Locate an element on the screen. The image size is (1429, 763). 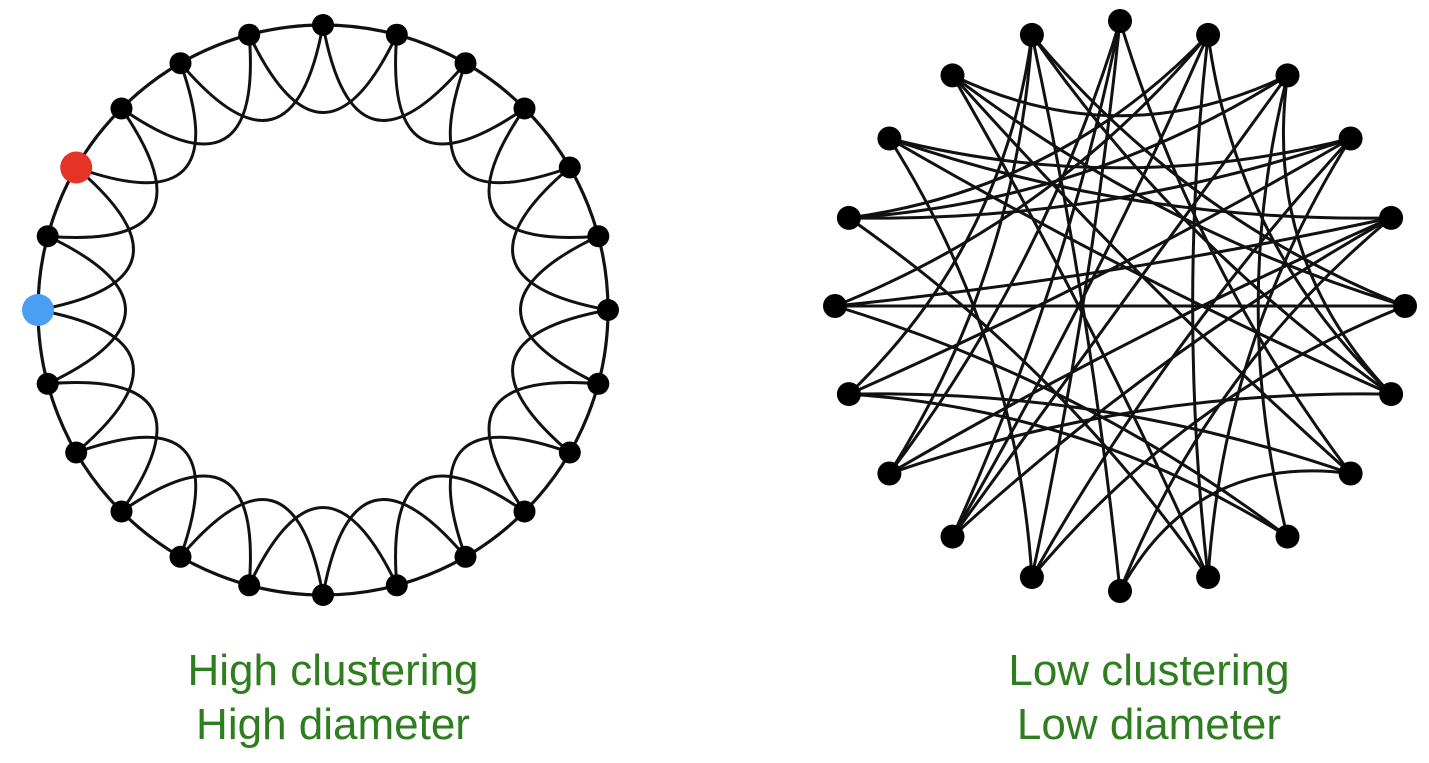
node-start-highlight is located at coordinates (38, 310).